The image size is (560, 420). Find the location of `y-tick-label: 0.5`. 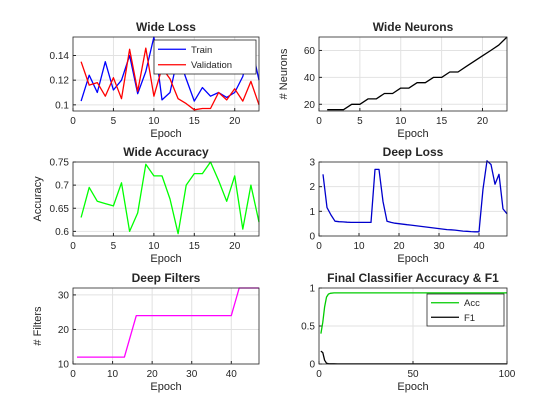

y-tick-label: 0.5 is located at coordinates (308, 327).